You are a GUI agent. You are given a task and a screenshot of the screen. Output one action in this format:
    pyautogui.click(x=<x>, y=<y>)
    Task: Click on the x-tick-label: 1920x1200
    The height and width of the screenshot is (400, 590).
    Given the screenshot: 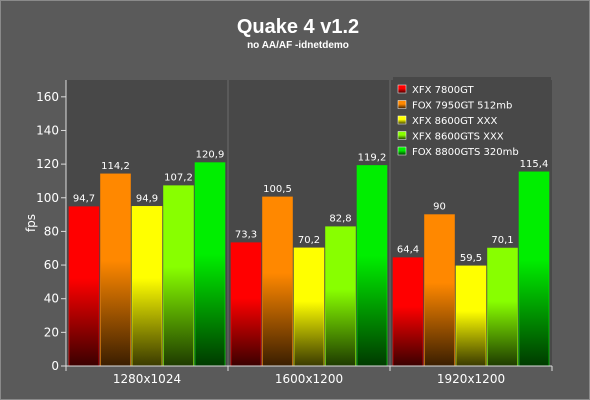 What is the action you would take?
    pyautogui.click(x=471, y=379)
    